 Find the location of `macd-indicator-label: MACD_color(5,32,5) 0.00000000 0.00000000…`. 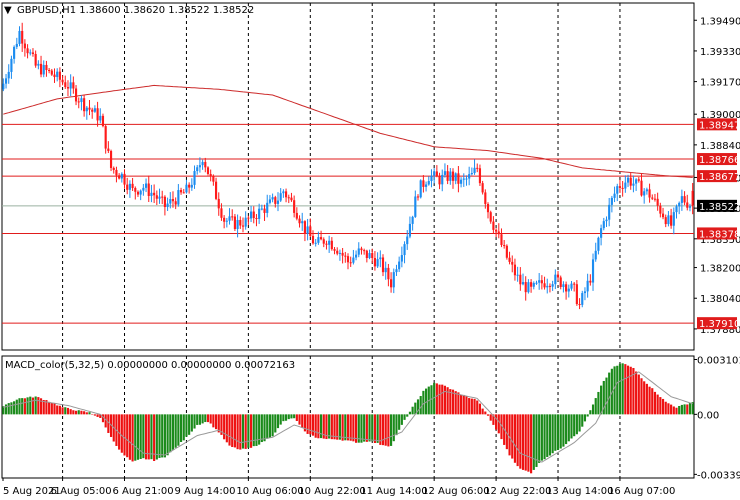

macd-indicator-label: MACD_color(5,32,5) 0.00000000 0.00000000… is located at coordinates (150, 365).